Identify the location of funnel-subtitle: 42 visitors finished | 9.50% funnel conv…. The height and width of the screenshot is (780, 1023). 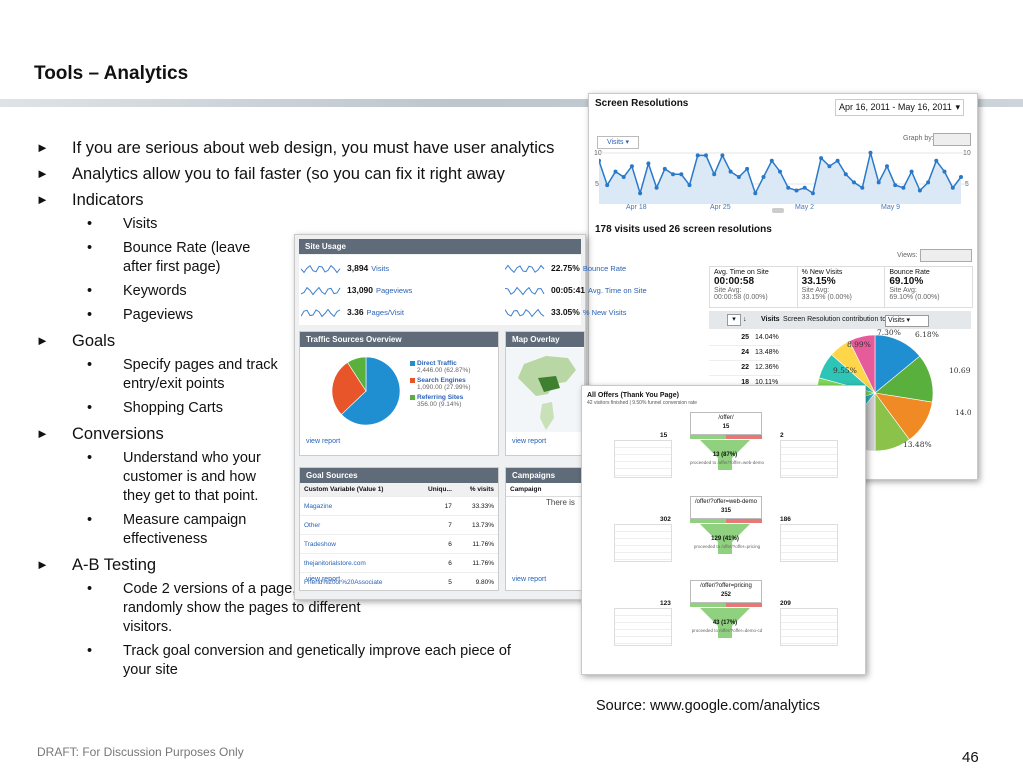
(642, 403).